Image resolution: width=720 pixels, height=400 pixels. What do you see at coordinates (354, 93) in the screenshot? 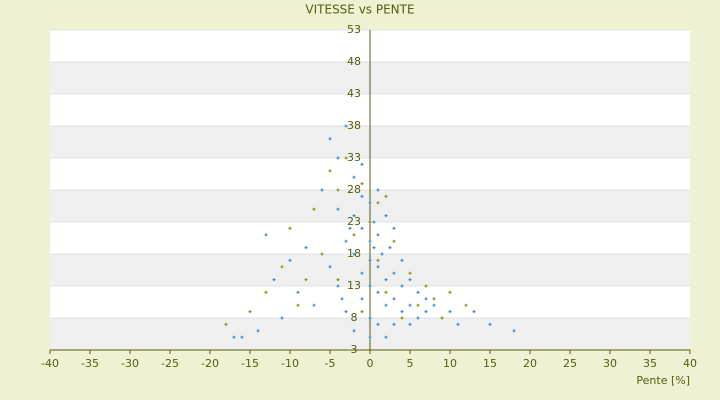
I see `y-tick-label: 43` at bounding box center [354, 93].